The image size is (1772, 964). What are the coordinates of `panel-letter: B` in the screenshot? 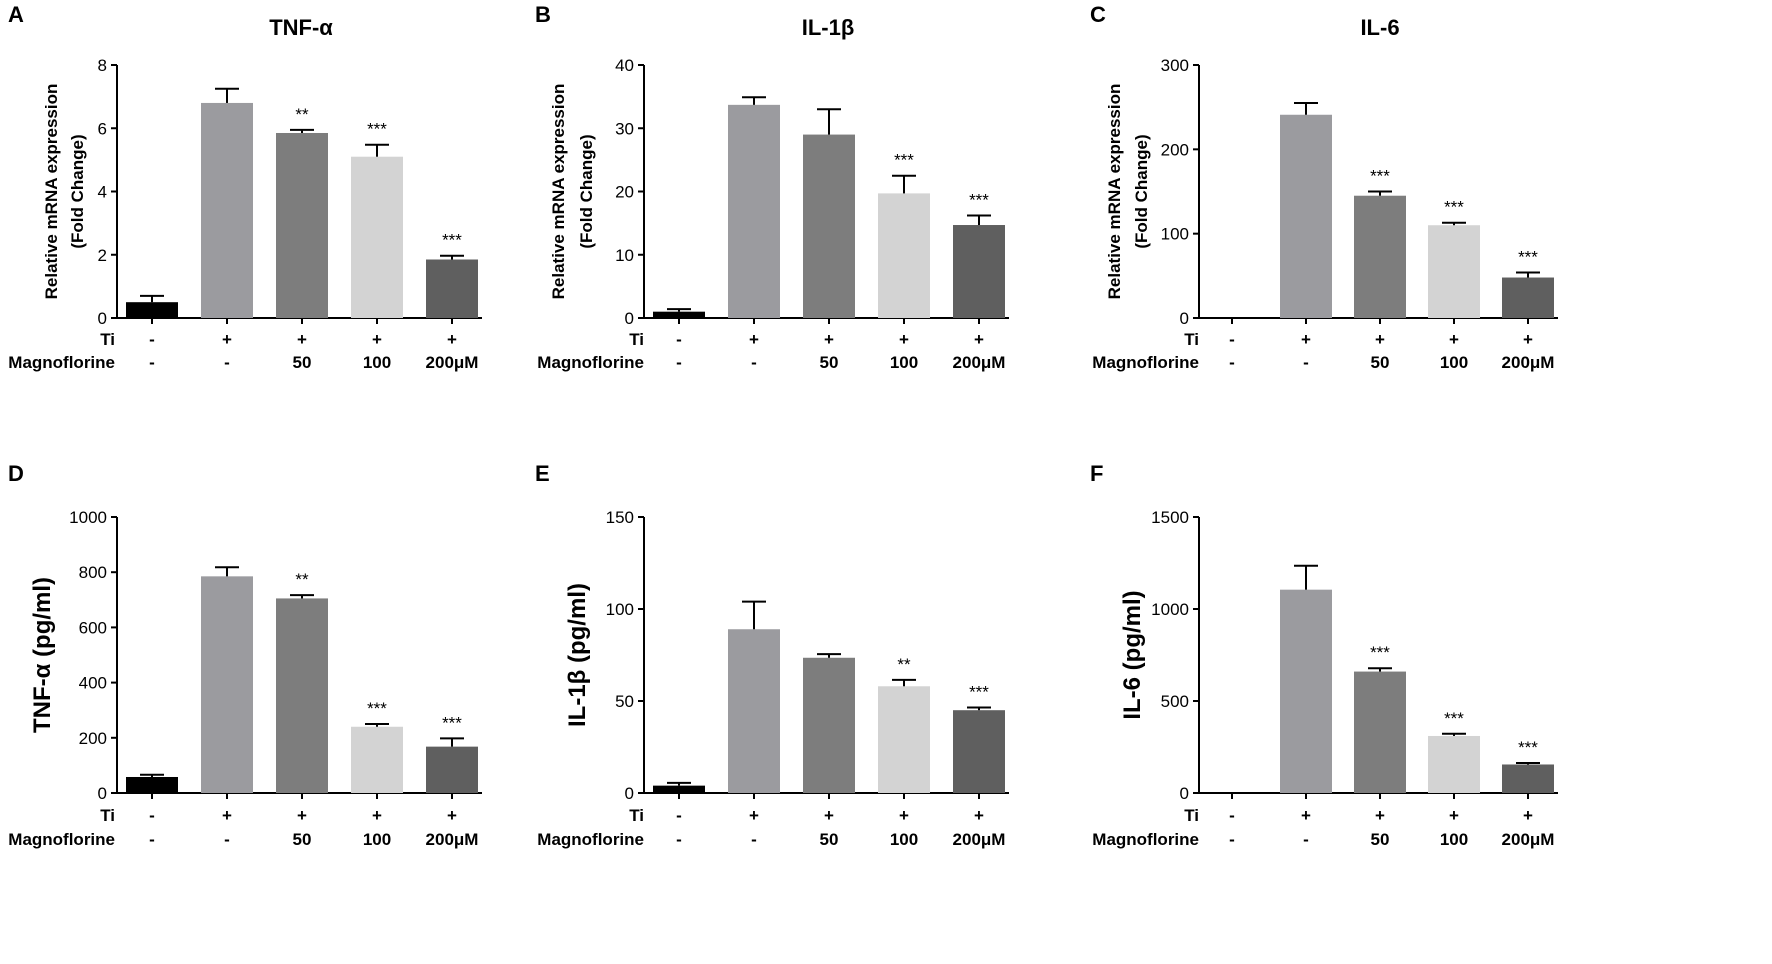 It's located at (543, 14).